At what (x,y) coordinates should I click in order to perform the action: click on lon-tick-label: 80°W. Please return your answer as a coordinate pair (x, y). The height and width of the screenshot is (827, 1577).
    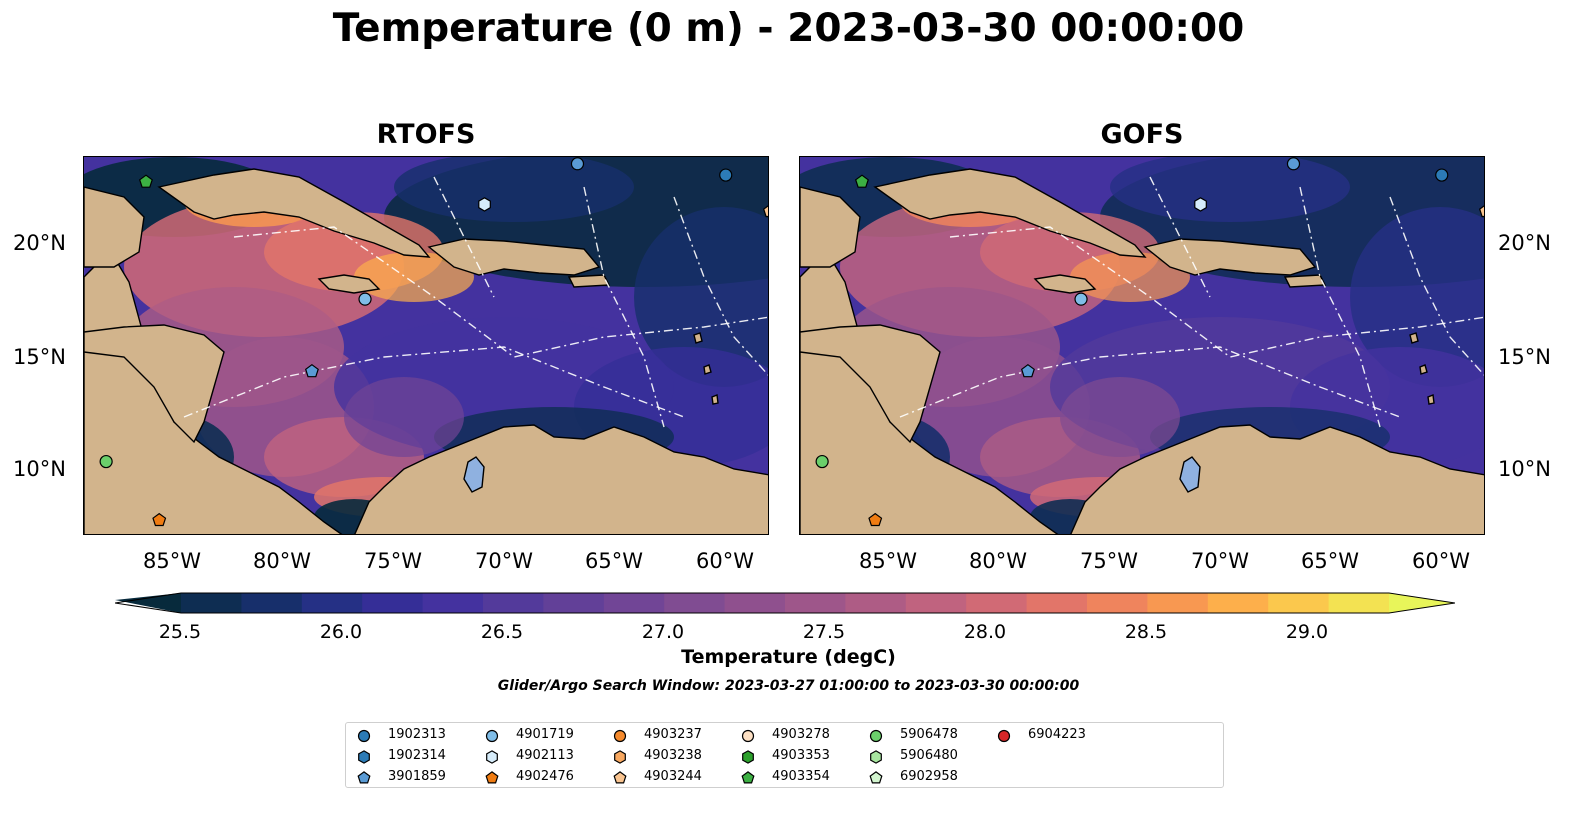
    Looking at the image, I should click on (998, 561).